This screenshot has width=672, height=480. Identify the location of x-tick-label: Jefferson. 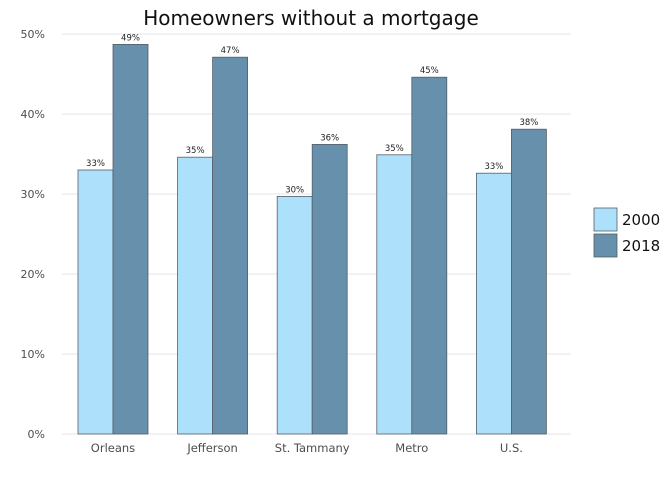
(212, 448).